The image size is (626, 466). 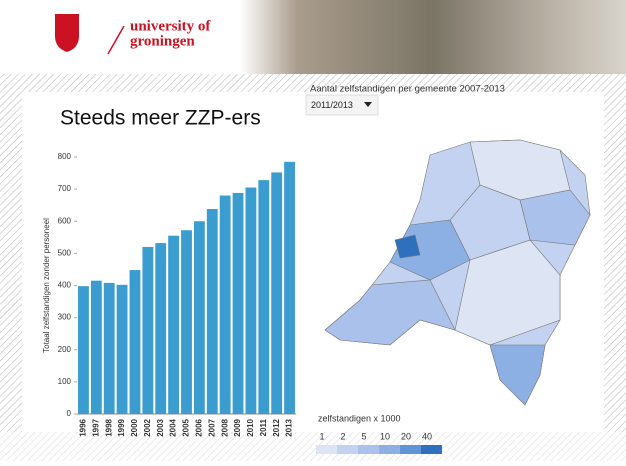 What do you see at coordinates (121, 427) in the screenshot?
I see `x-tick-label: 1999` at bounding box center [121, 427].